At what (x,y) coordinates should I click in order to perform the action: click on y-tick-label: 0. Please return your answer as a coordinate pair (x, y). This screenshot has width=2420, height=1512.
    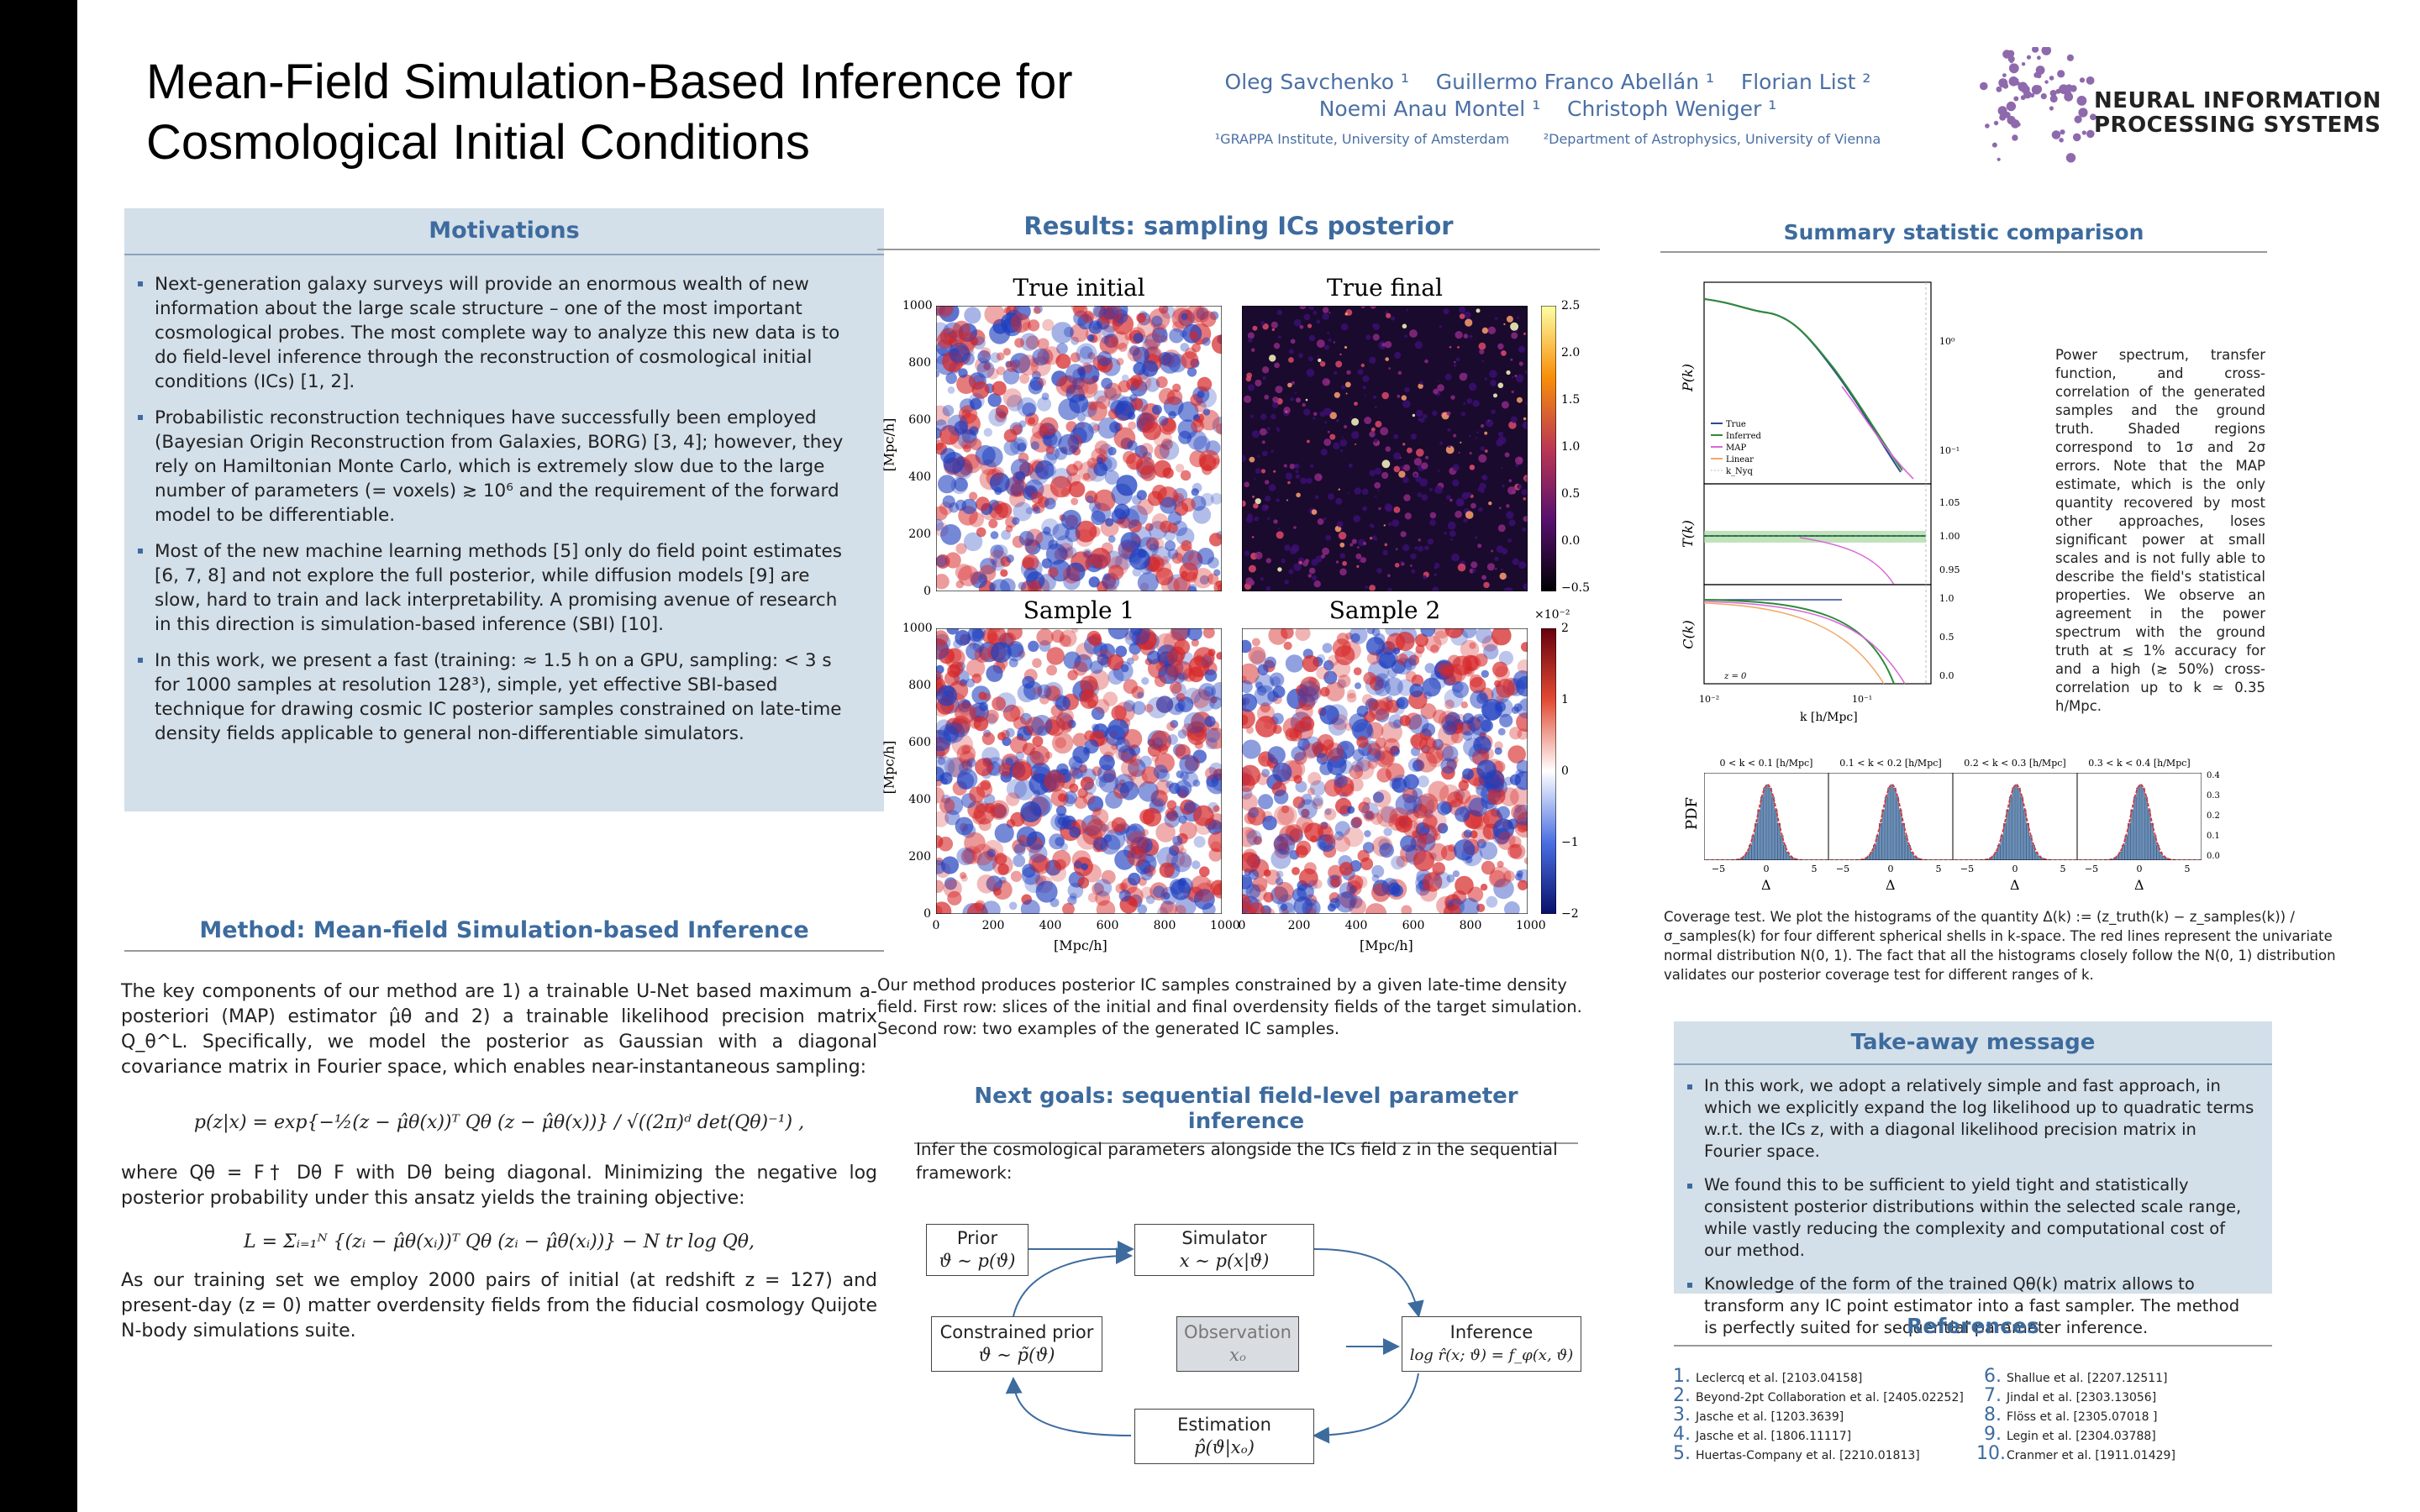
    Looking at the image, I should click on (927, 591).